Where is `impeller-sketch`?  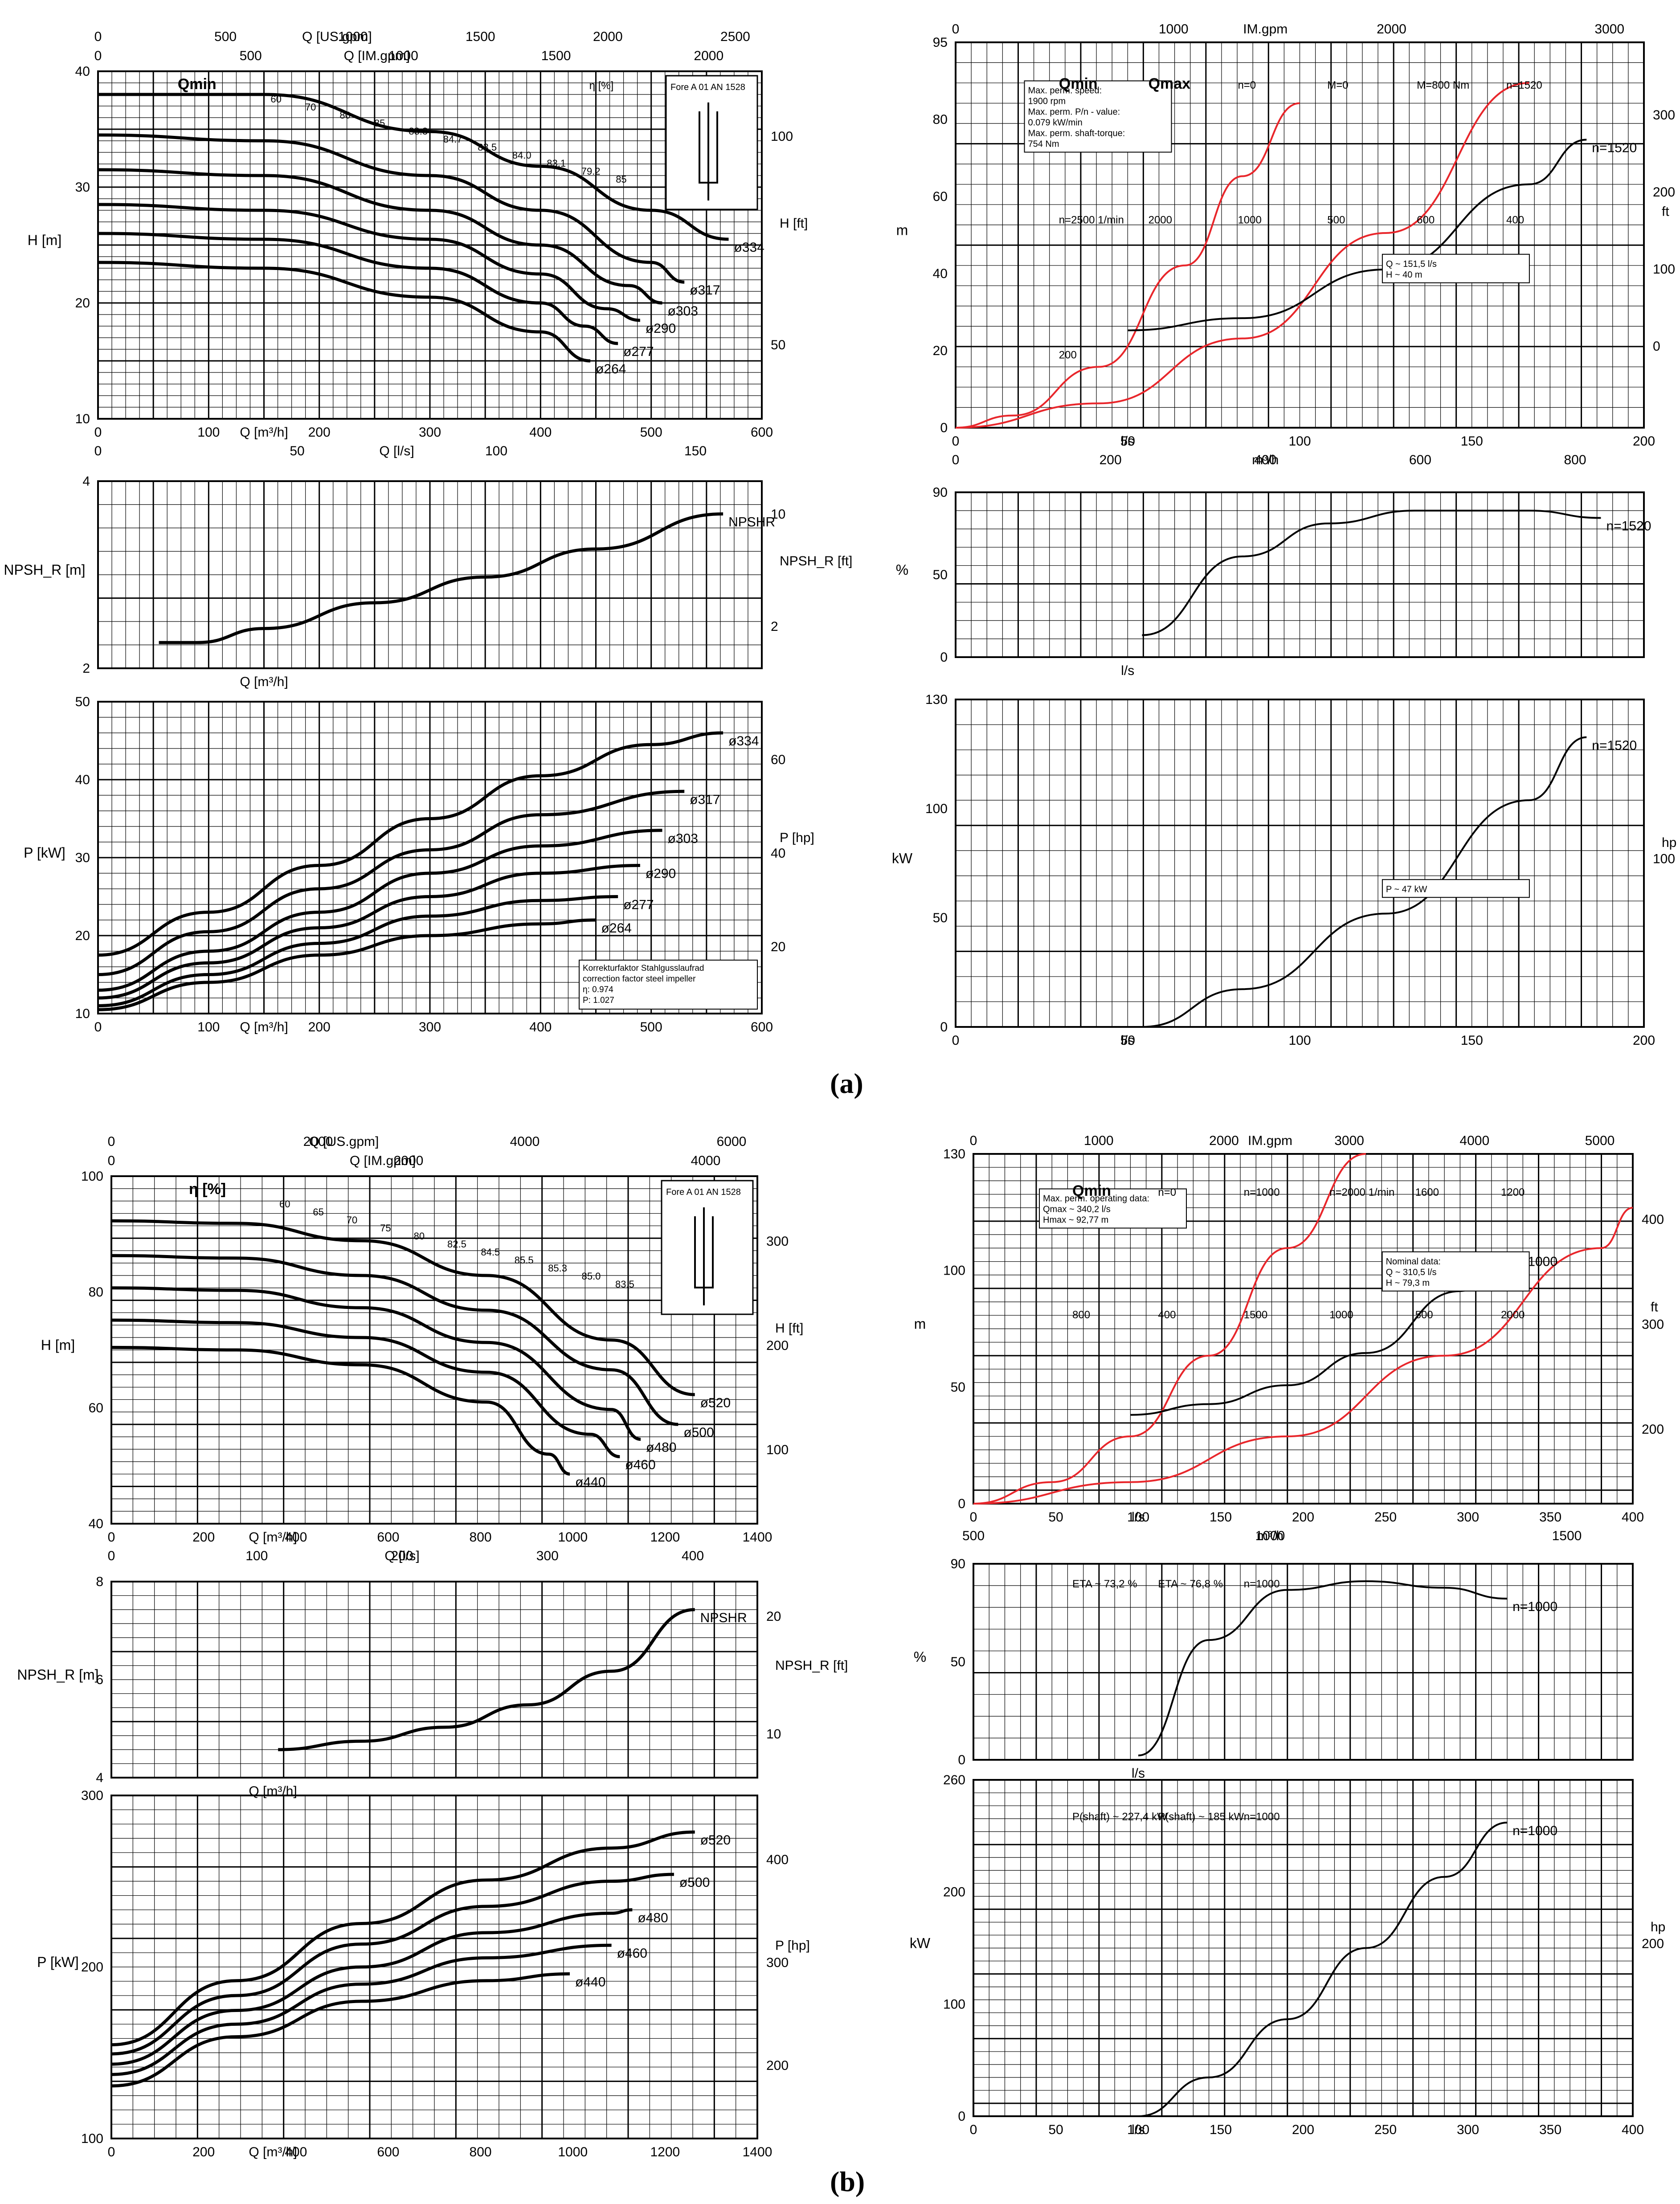 impeller-sketch is located at coordinates (704, 1256).